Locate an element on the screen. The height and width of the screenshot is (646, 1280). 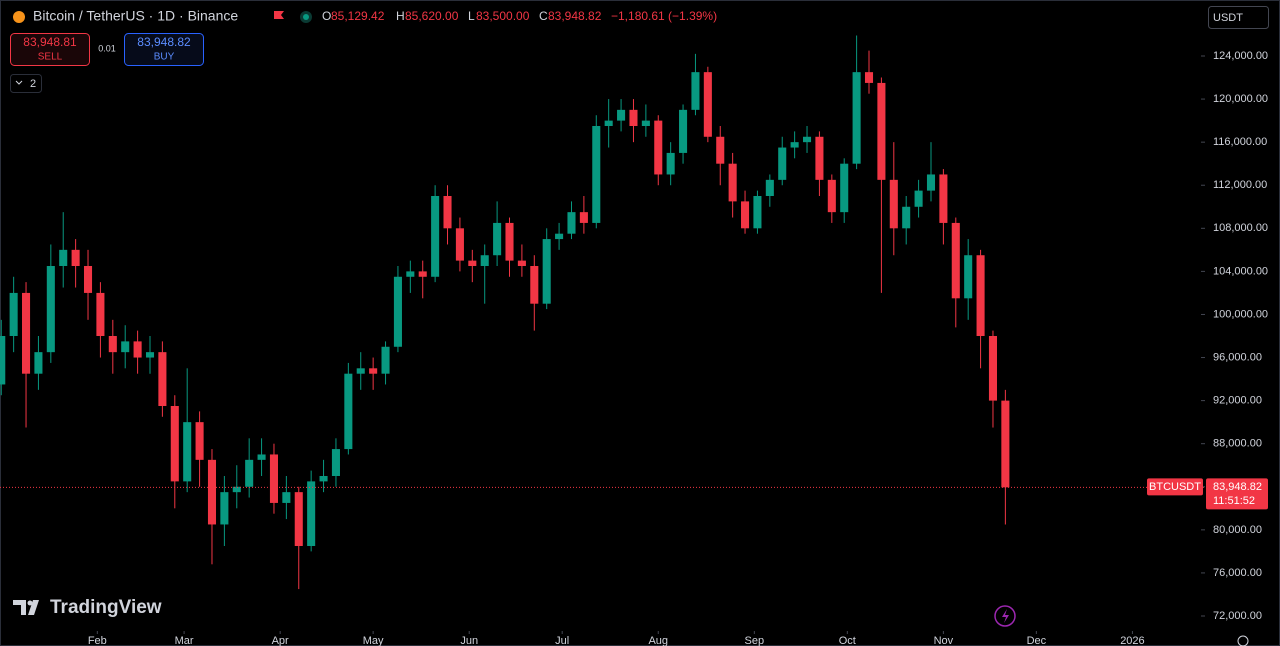
y-tick-label: 92,000.00 is located at coordinates (1237, 401).